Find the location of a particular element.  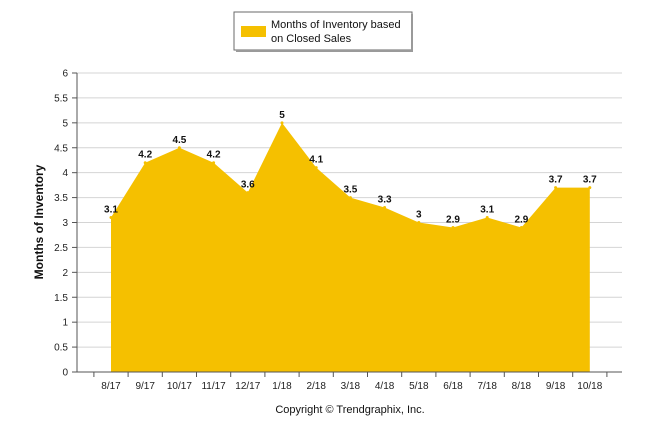

legend-swatch is located at coordinates (253, 31).